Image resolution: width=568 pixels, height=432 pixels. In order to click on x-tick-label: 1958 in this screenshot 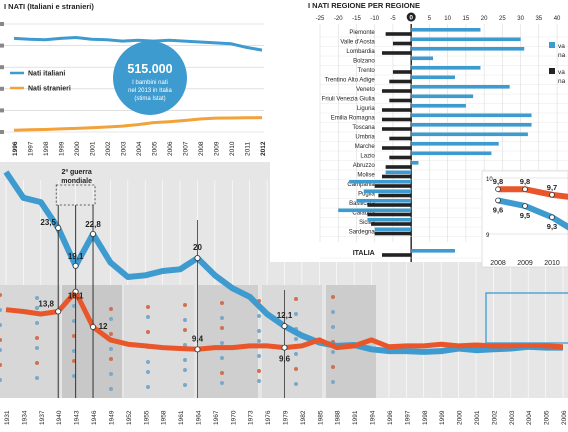, I will do `click(164, 417)`.